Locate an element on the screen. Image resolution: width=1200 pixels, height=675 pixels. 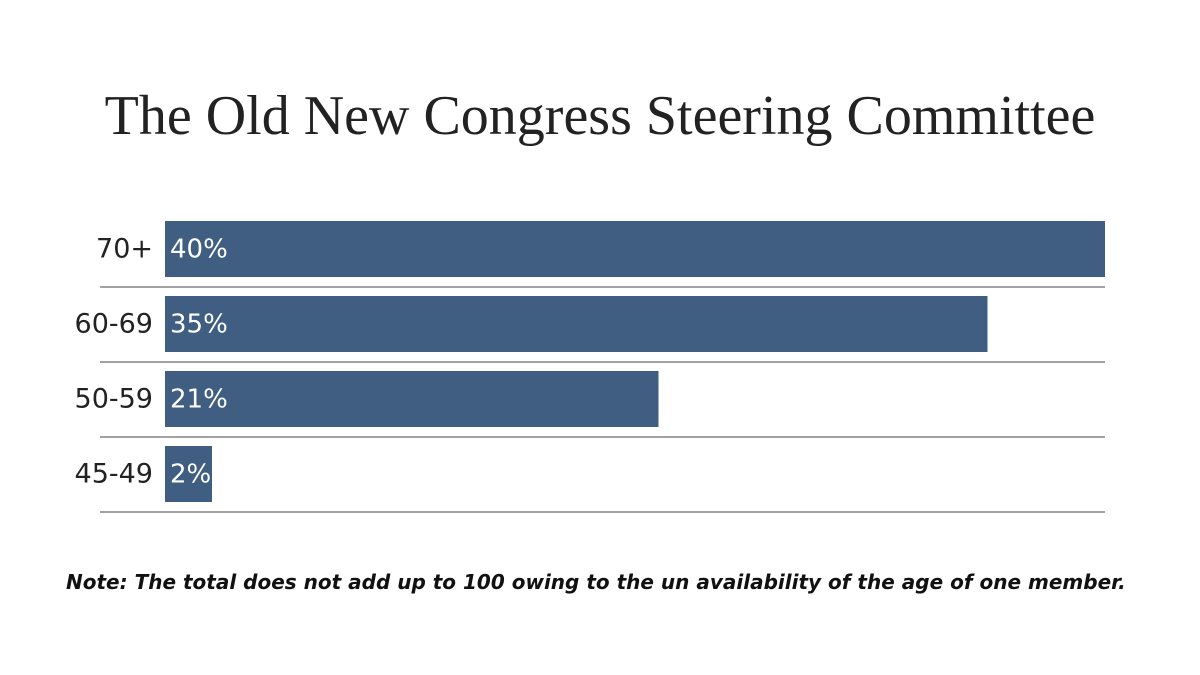
value-label: 2% is located at coordinates (190, 475).